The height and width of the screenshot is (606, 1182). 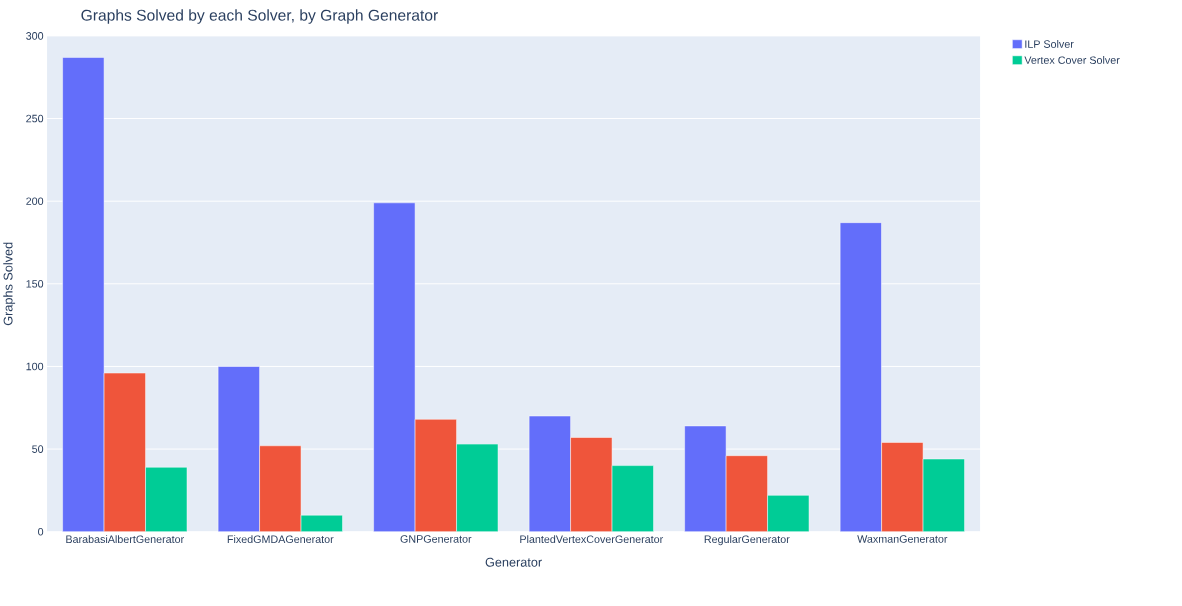 I want to click on x-tick-label: GNPGenerator, so click(x=436, y=539).